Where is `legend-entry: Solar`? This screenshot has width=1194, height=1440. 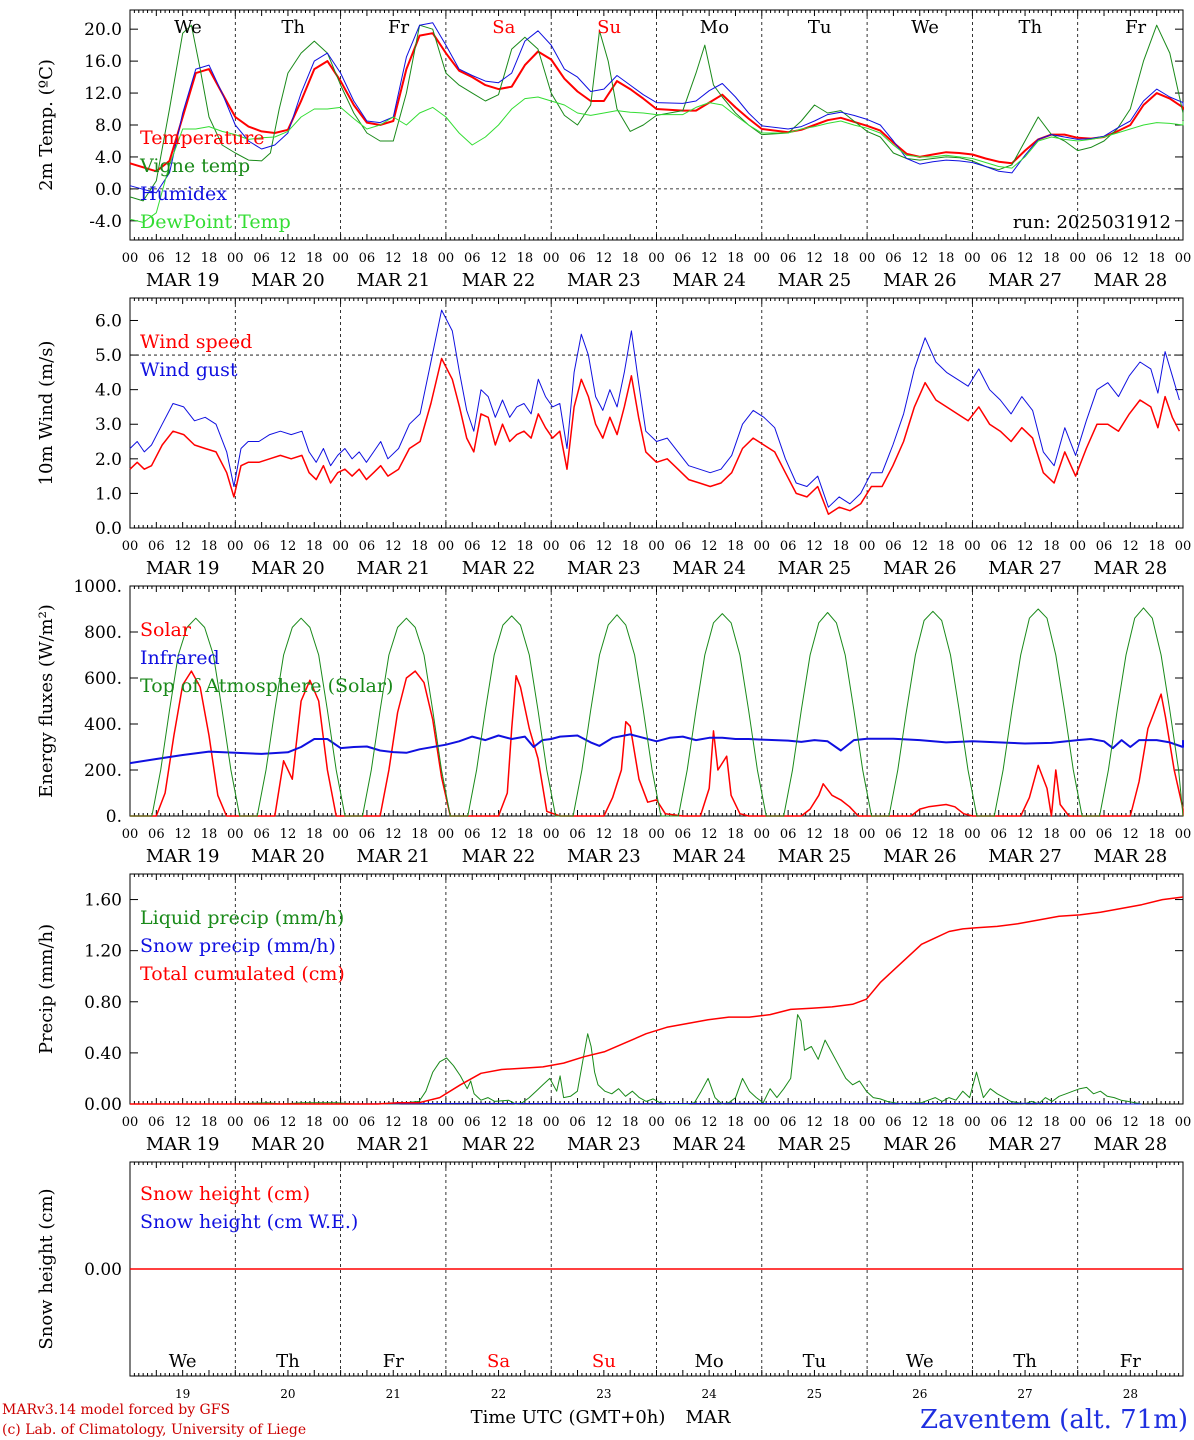 legend-entry: Solar is located at coordinates (166, 630).